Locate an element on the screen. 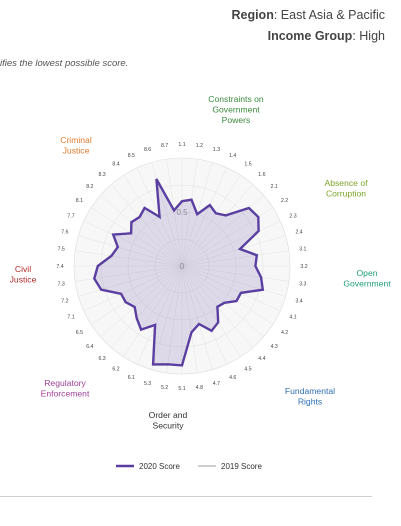 The image size is (401, 526). category-label-line: Rights is located at coordinates (310, 402).